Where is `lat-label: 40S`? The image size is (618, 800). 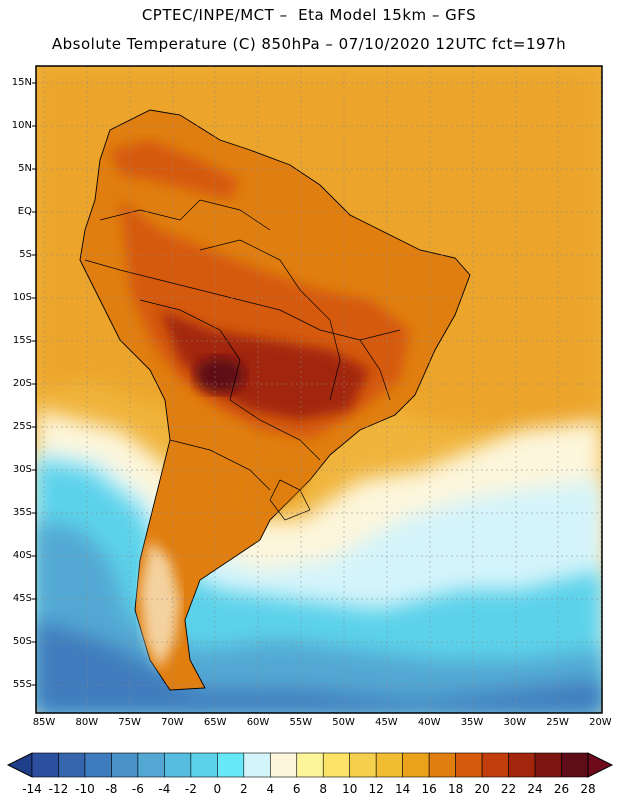 lat-label: 40S is located at coordinates (22, 555).